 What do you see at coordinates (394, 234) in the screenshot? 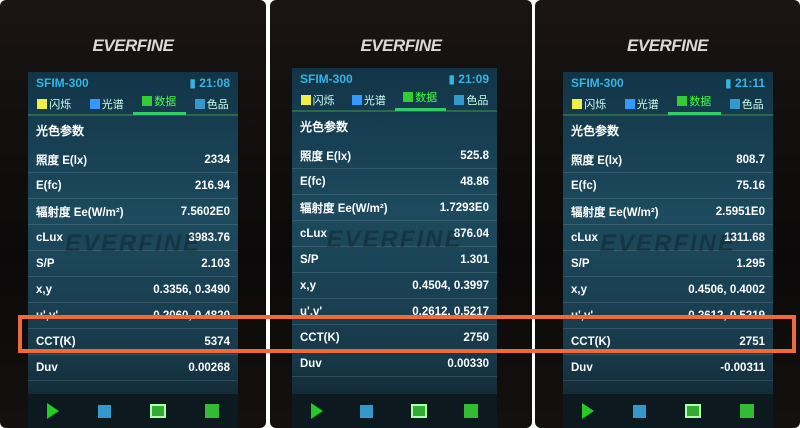
I see `data-row: cLux 876.04` at bounding box center [394, 234].